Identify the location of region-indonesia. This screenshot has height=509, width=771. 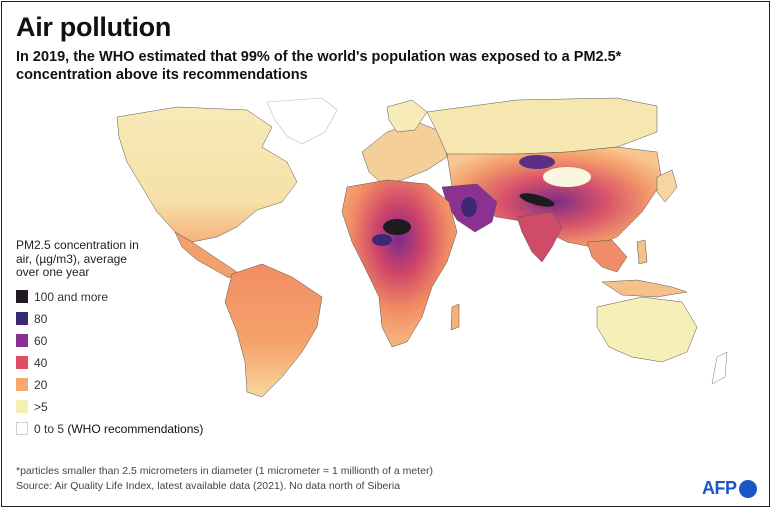
(644, 288).